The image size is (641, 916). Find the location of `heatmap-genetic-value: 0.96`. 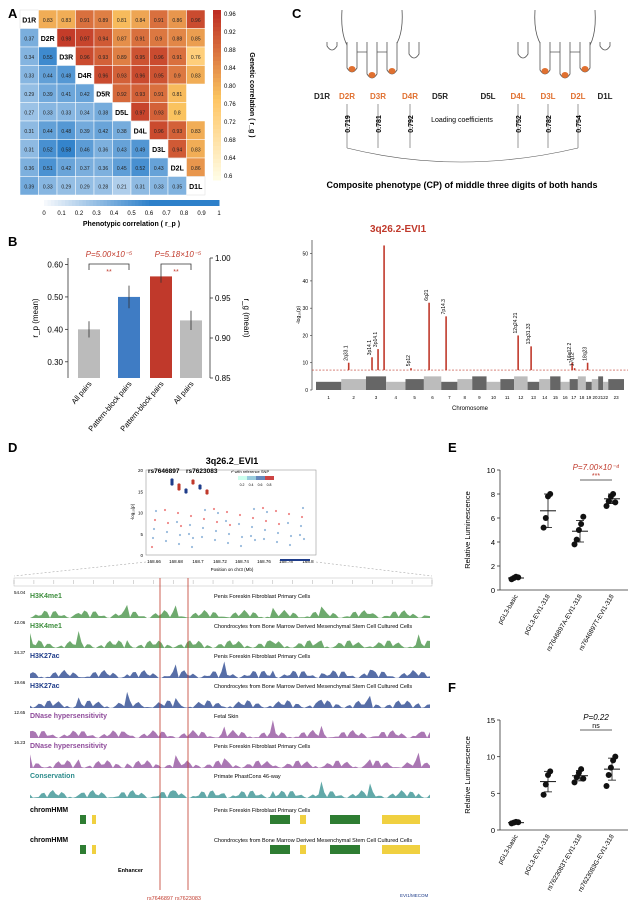

heatmap-genetic-value: 0.96 is located at coordinates (159, 58).